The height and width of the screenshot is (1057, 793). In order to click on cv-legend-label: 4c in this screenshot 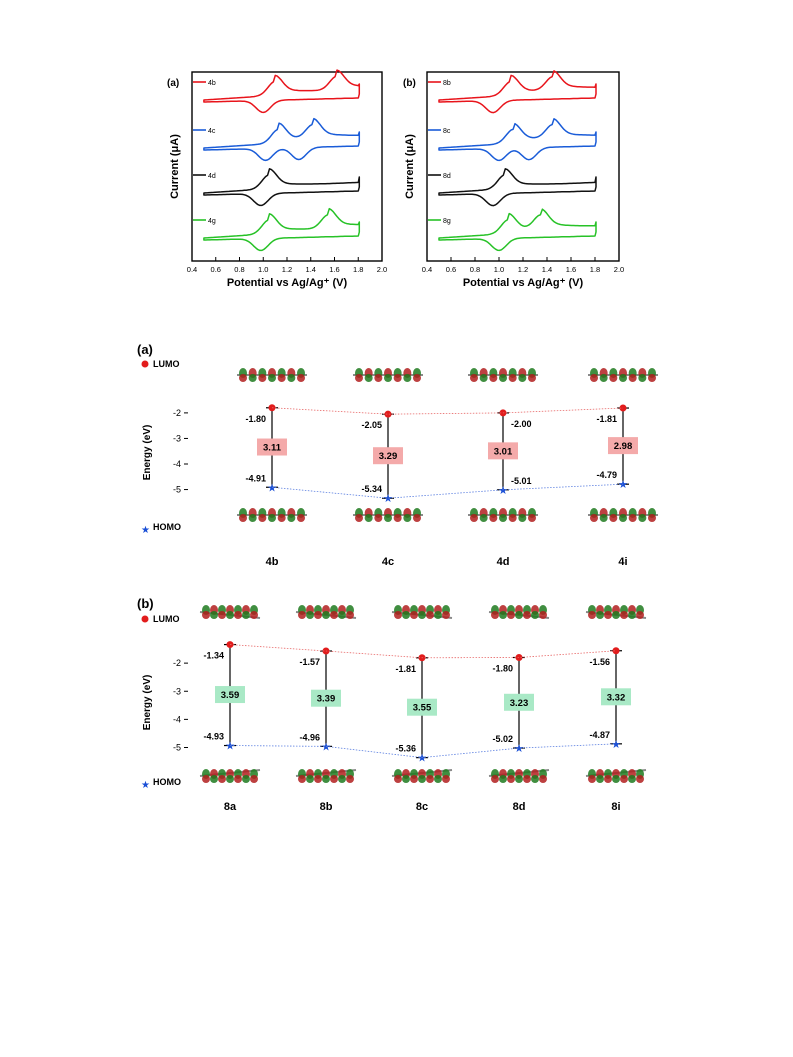, I will do `click(212, 131)`.